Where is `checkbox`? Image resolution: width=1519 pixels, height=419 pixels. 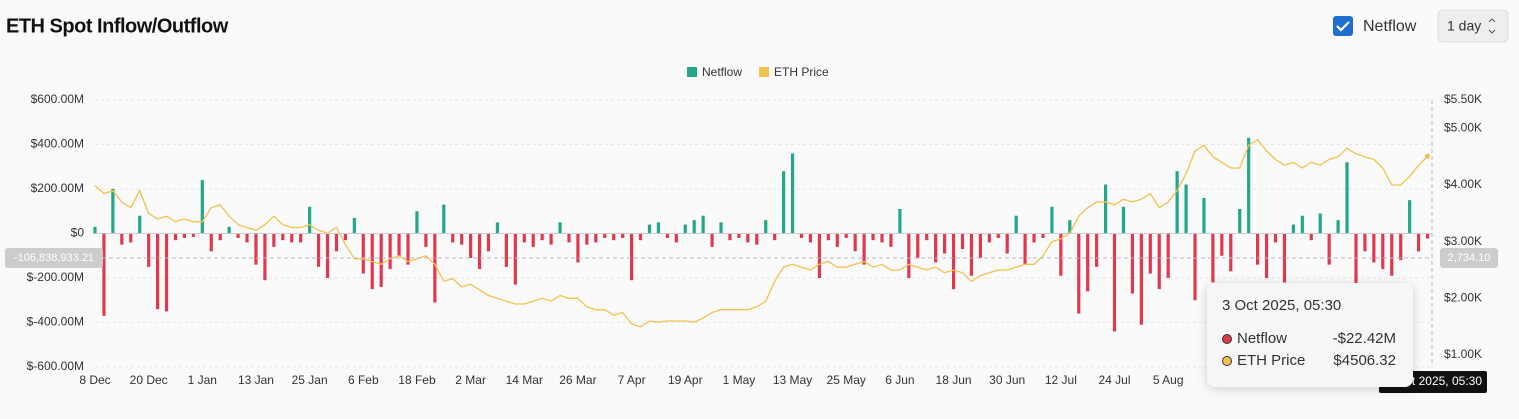 checkbox is located at coordinates (1343, 26).